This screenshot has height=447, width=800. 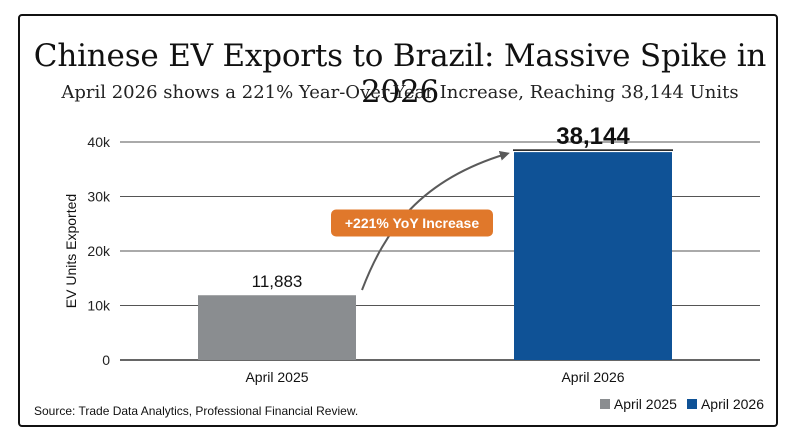 What do you see at coordinates (99, 251) in the screenshot?
I see `y-tick-label: 20k` at bounding box center [99, 251].